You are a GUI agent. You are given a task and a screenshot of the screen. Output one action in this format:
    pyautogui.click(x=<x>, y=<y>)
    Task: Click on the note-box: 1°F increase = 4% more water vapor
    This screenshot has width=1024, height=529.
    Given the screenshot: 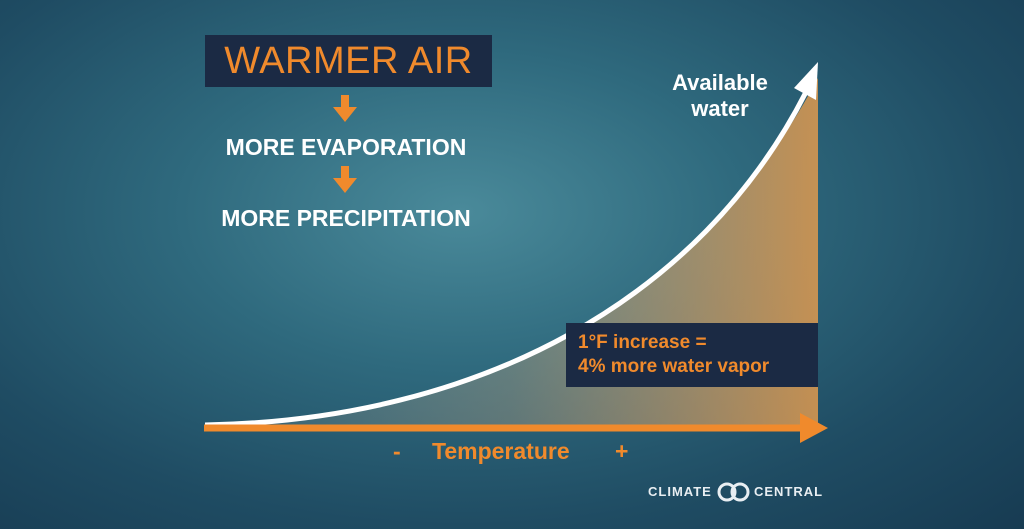 What is the action you would take?
    pyautogui.click(x=692, y=355)
    